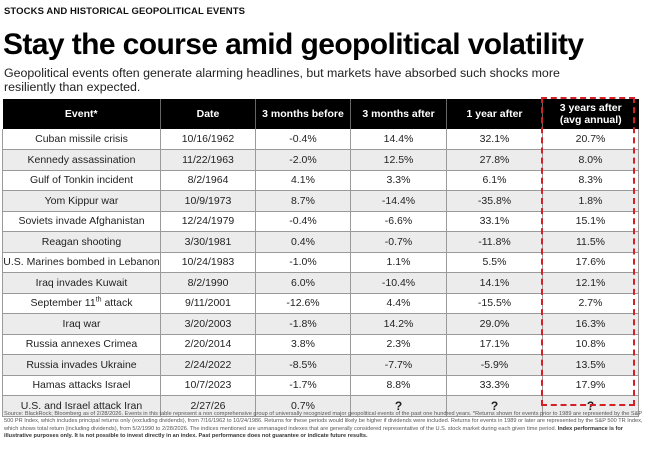 The image size is (650, 450). Describe the element at coordinates (208, 262) in the screenshot. I see `cell-date: 10/24/1983` at that location.